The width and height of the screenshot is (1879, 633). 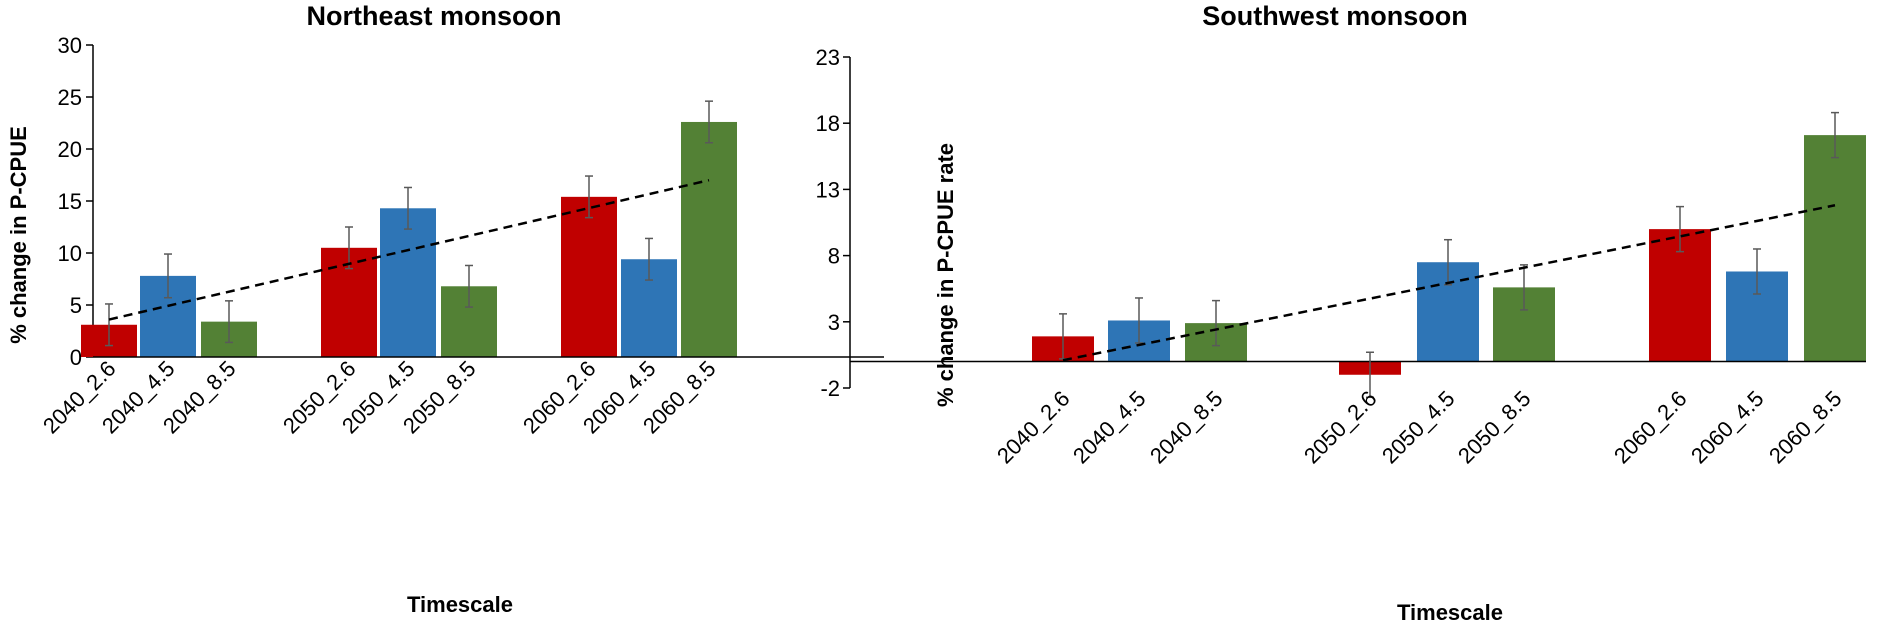 What do you see at coordinates (70, 97) in the screenshot?
I see `y-tick-label: 25` at bounding box center [70, 97].